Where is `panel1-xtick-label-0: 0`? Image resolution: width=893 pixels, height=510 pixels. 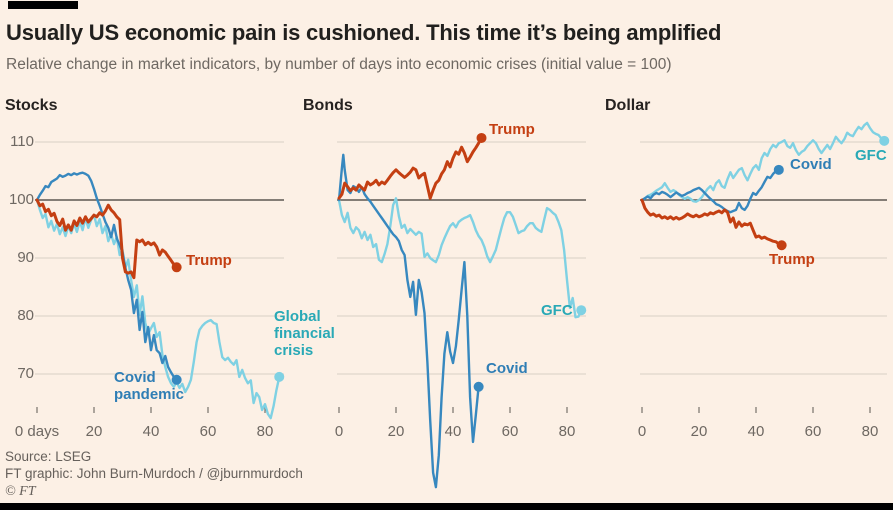
panel1-xtick-label-0: 0 is located at coordinates (339, 431).